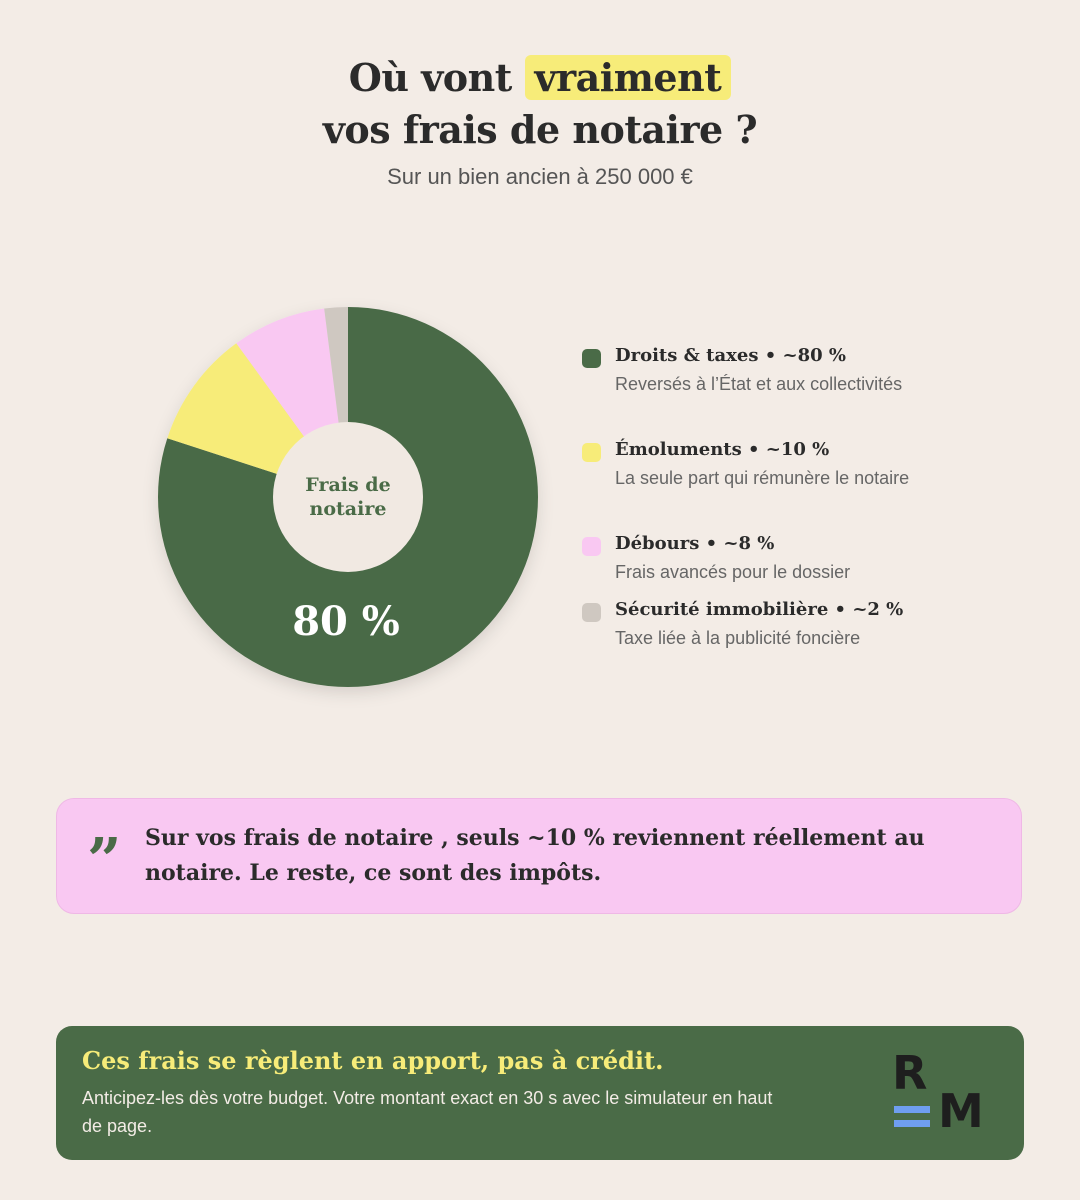  What do you see at coordinates (762, 478) in the screenshot?
I see `legend-description: La seule part qui rémunère le notaire` at bounding box center [762, 478].